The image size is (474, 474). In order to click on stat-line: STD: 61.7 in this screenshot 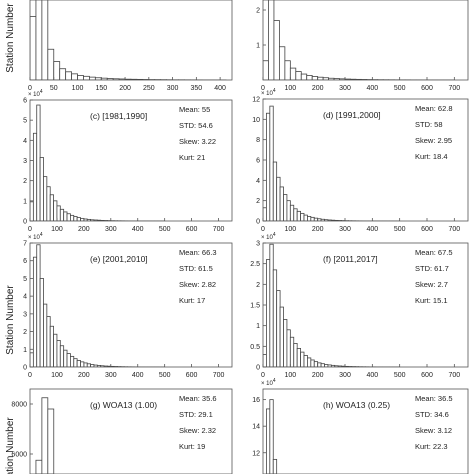, I will do `click(432, 268)`.